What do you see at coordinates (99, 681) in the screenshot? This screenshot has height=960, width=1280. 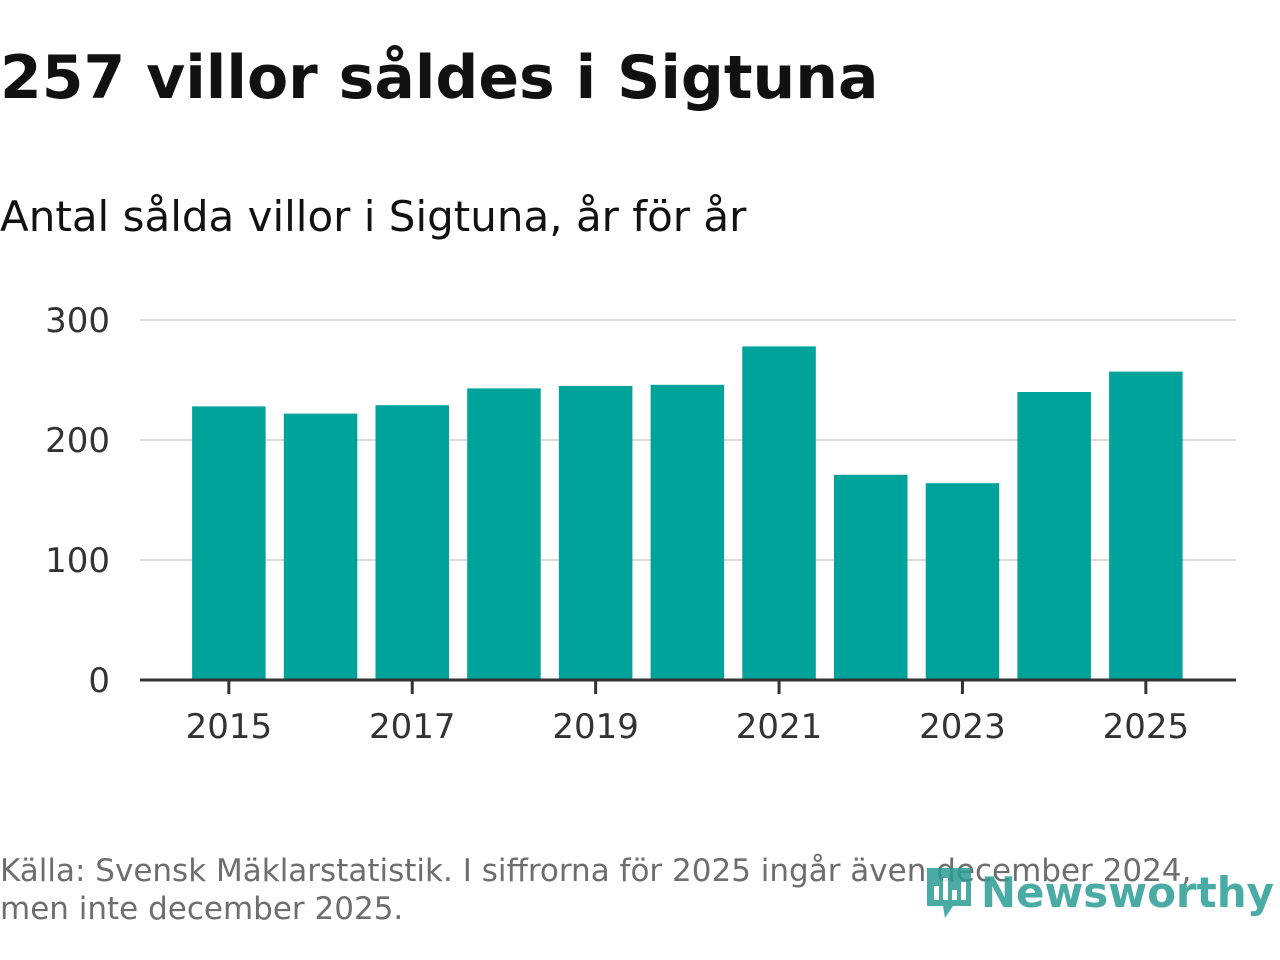 I see `y-tick-label-0: 0` at bounding box center [99, 681].